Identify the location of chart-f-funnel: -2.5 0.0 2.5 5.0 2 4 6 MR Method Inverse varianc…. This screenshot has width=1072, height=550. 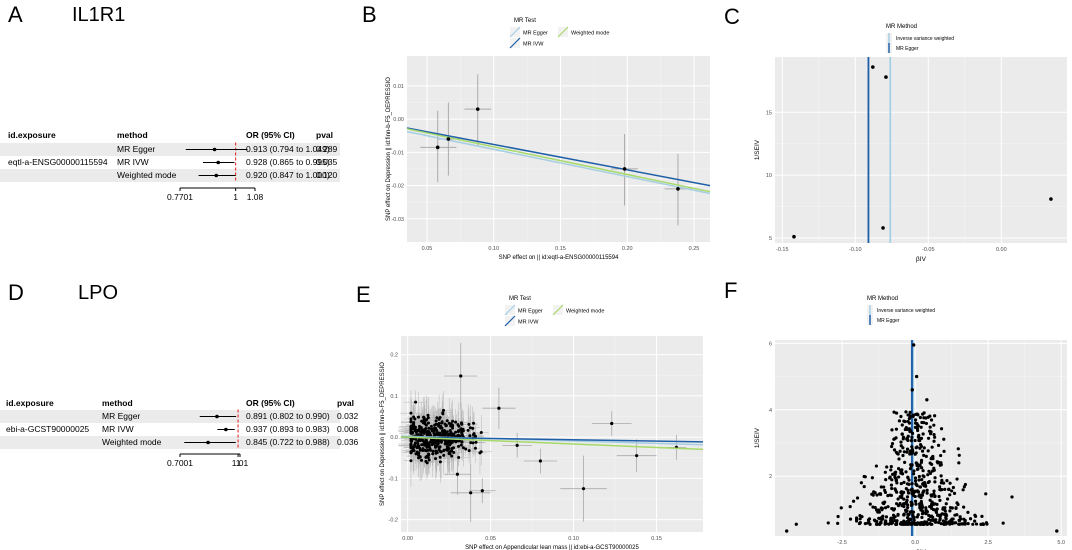
(910, 423).